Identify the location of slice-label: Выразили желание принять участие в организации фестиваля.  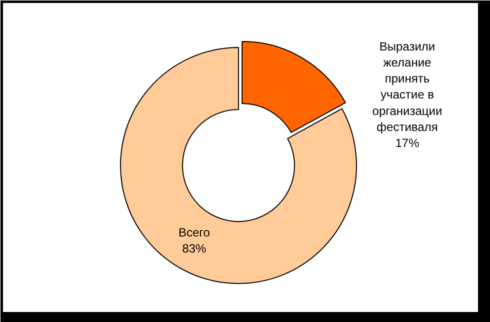
(407, 86).